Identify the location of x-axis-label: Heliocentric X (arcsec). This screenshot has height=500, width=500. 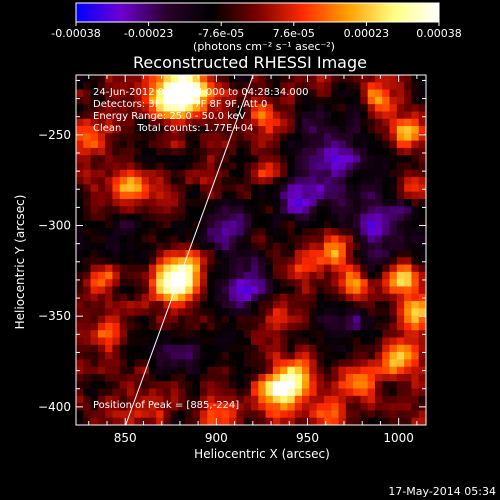
(262, 454).